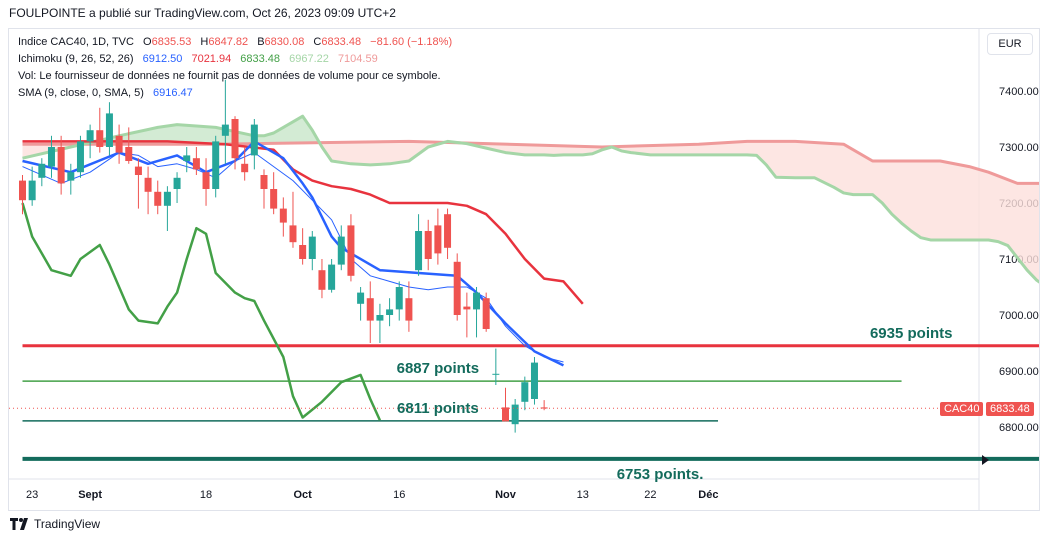  I want to click on y-tick-label: 6800.00, so click(1019, 428).